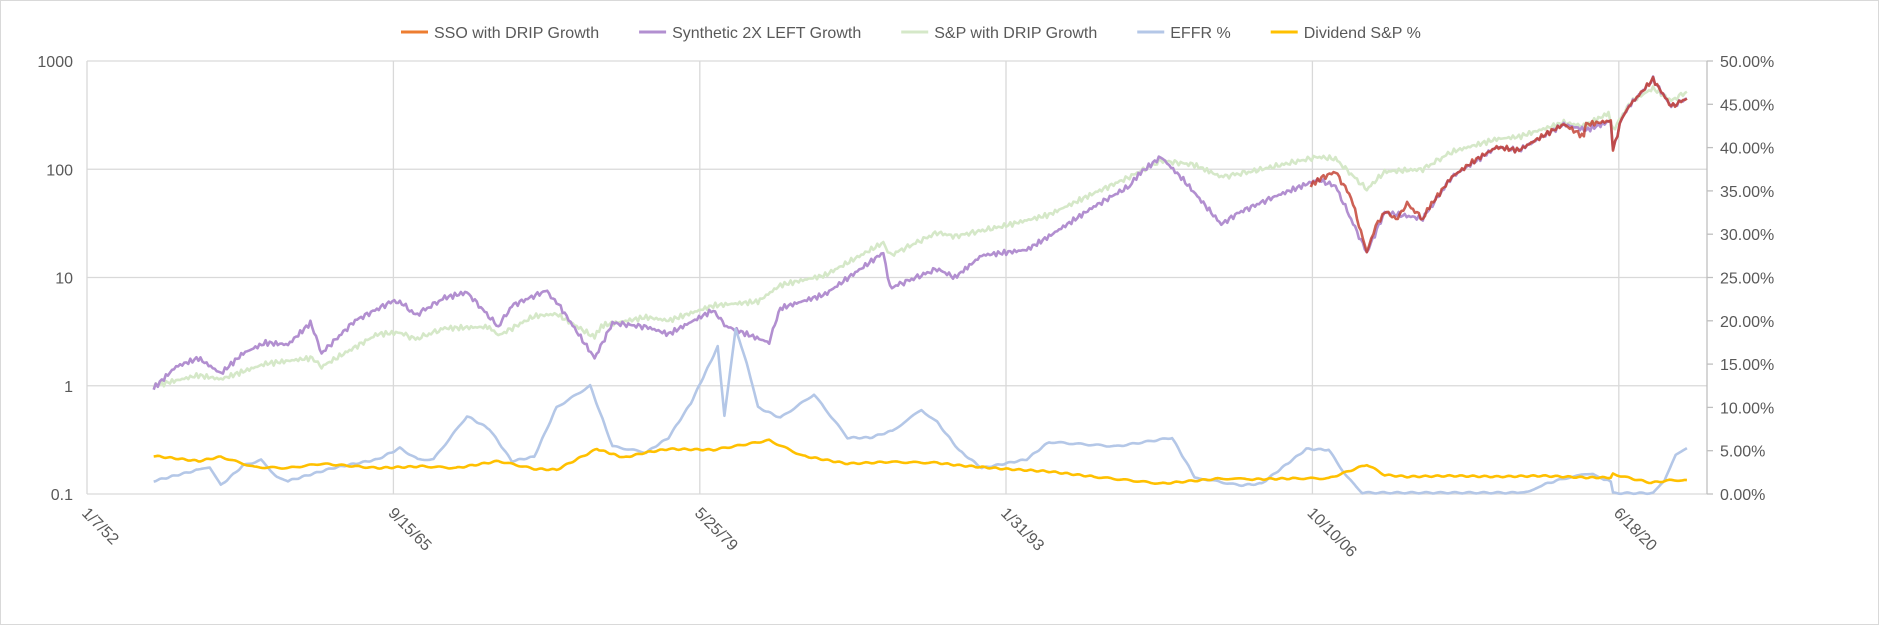  I want to click on legend-label: EFFR %, so click(1200, 33).